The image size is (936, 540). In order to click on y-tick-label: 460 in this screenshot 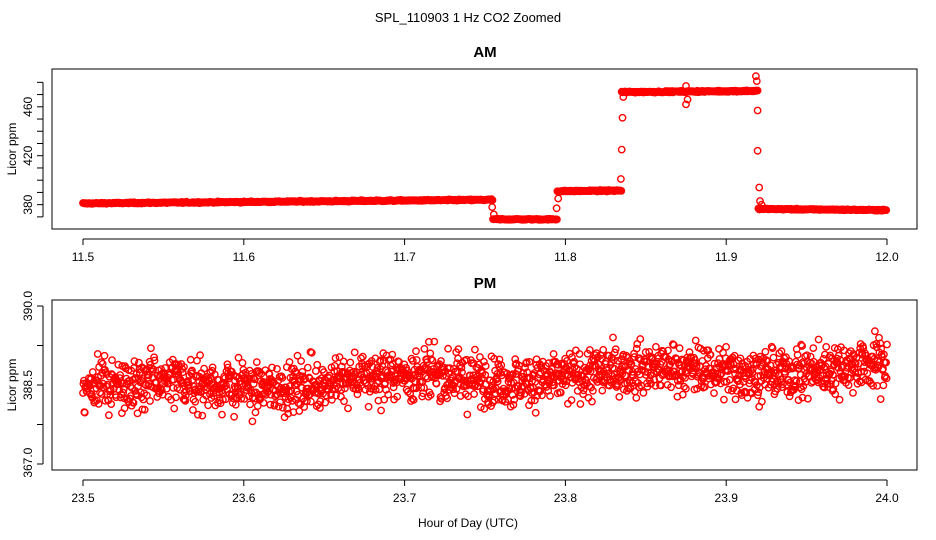, I will do `click(28, 106)`.